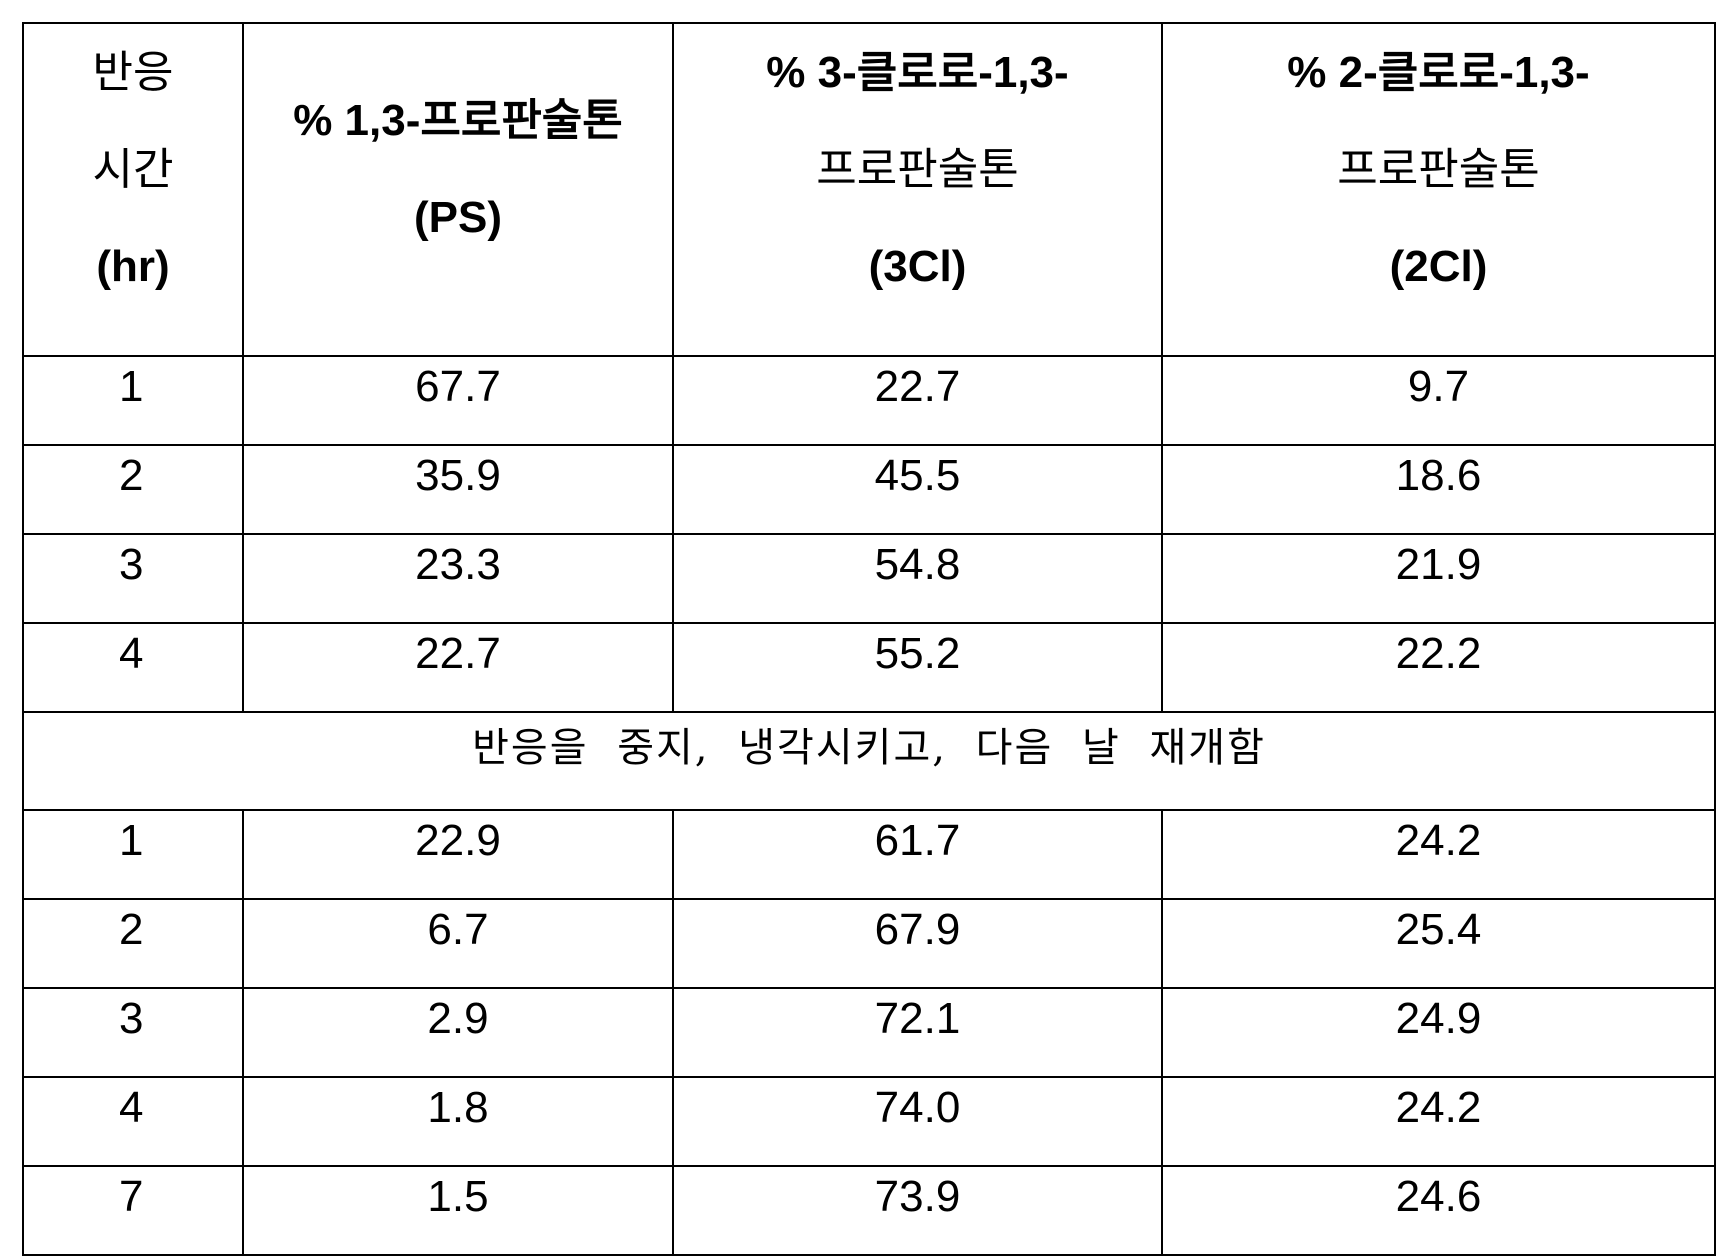  Describe the element at coordinates (458, 667) in the screenshot. I see `cell-ps: 22.7` at that location.